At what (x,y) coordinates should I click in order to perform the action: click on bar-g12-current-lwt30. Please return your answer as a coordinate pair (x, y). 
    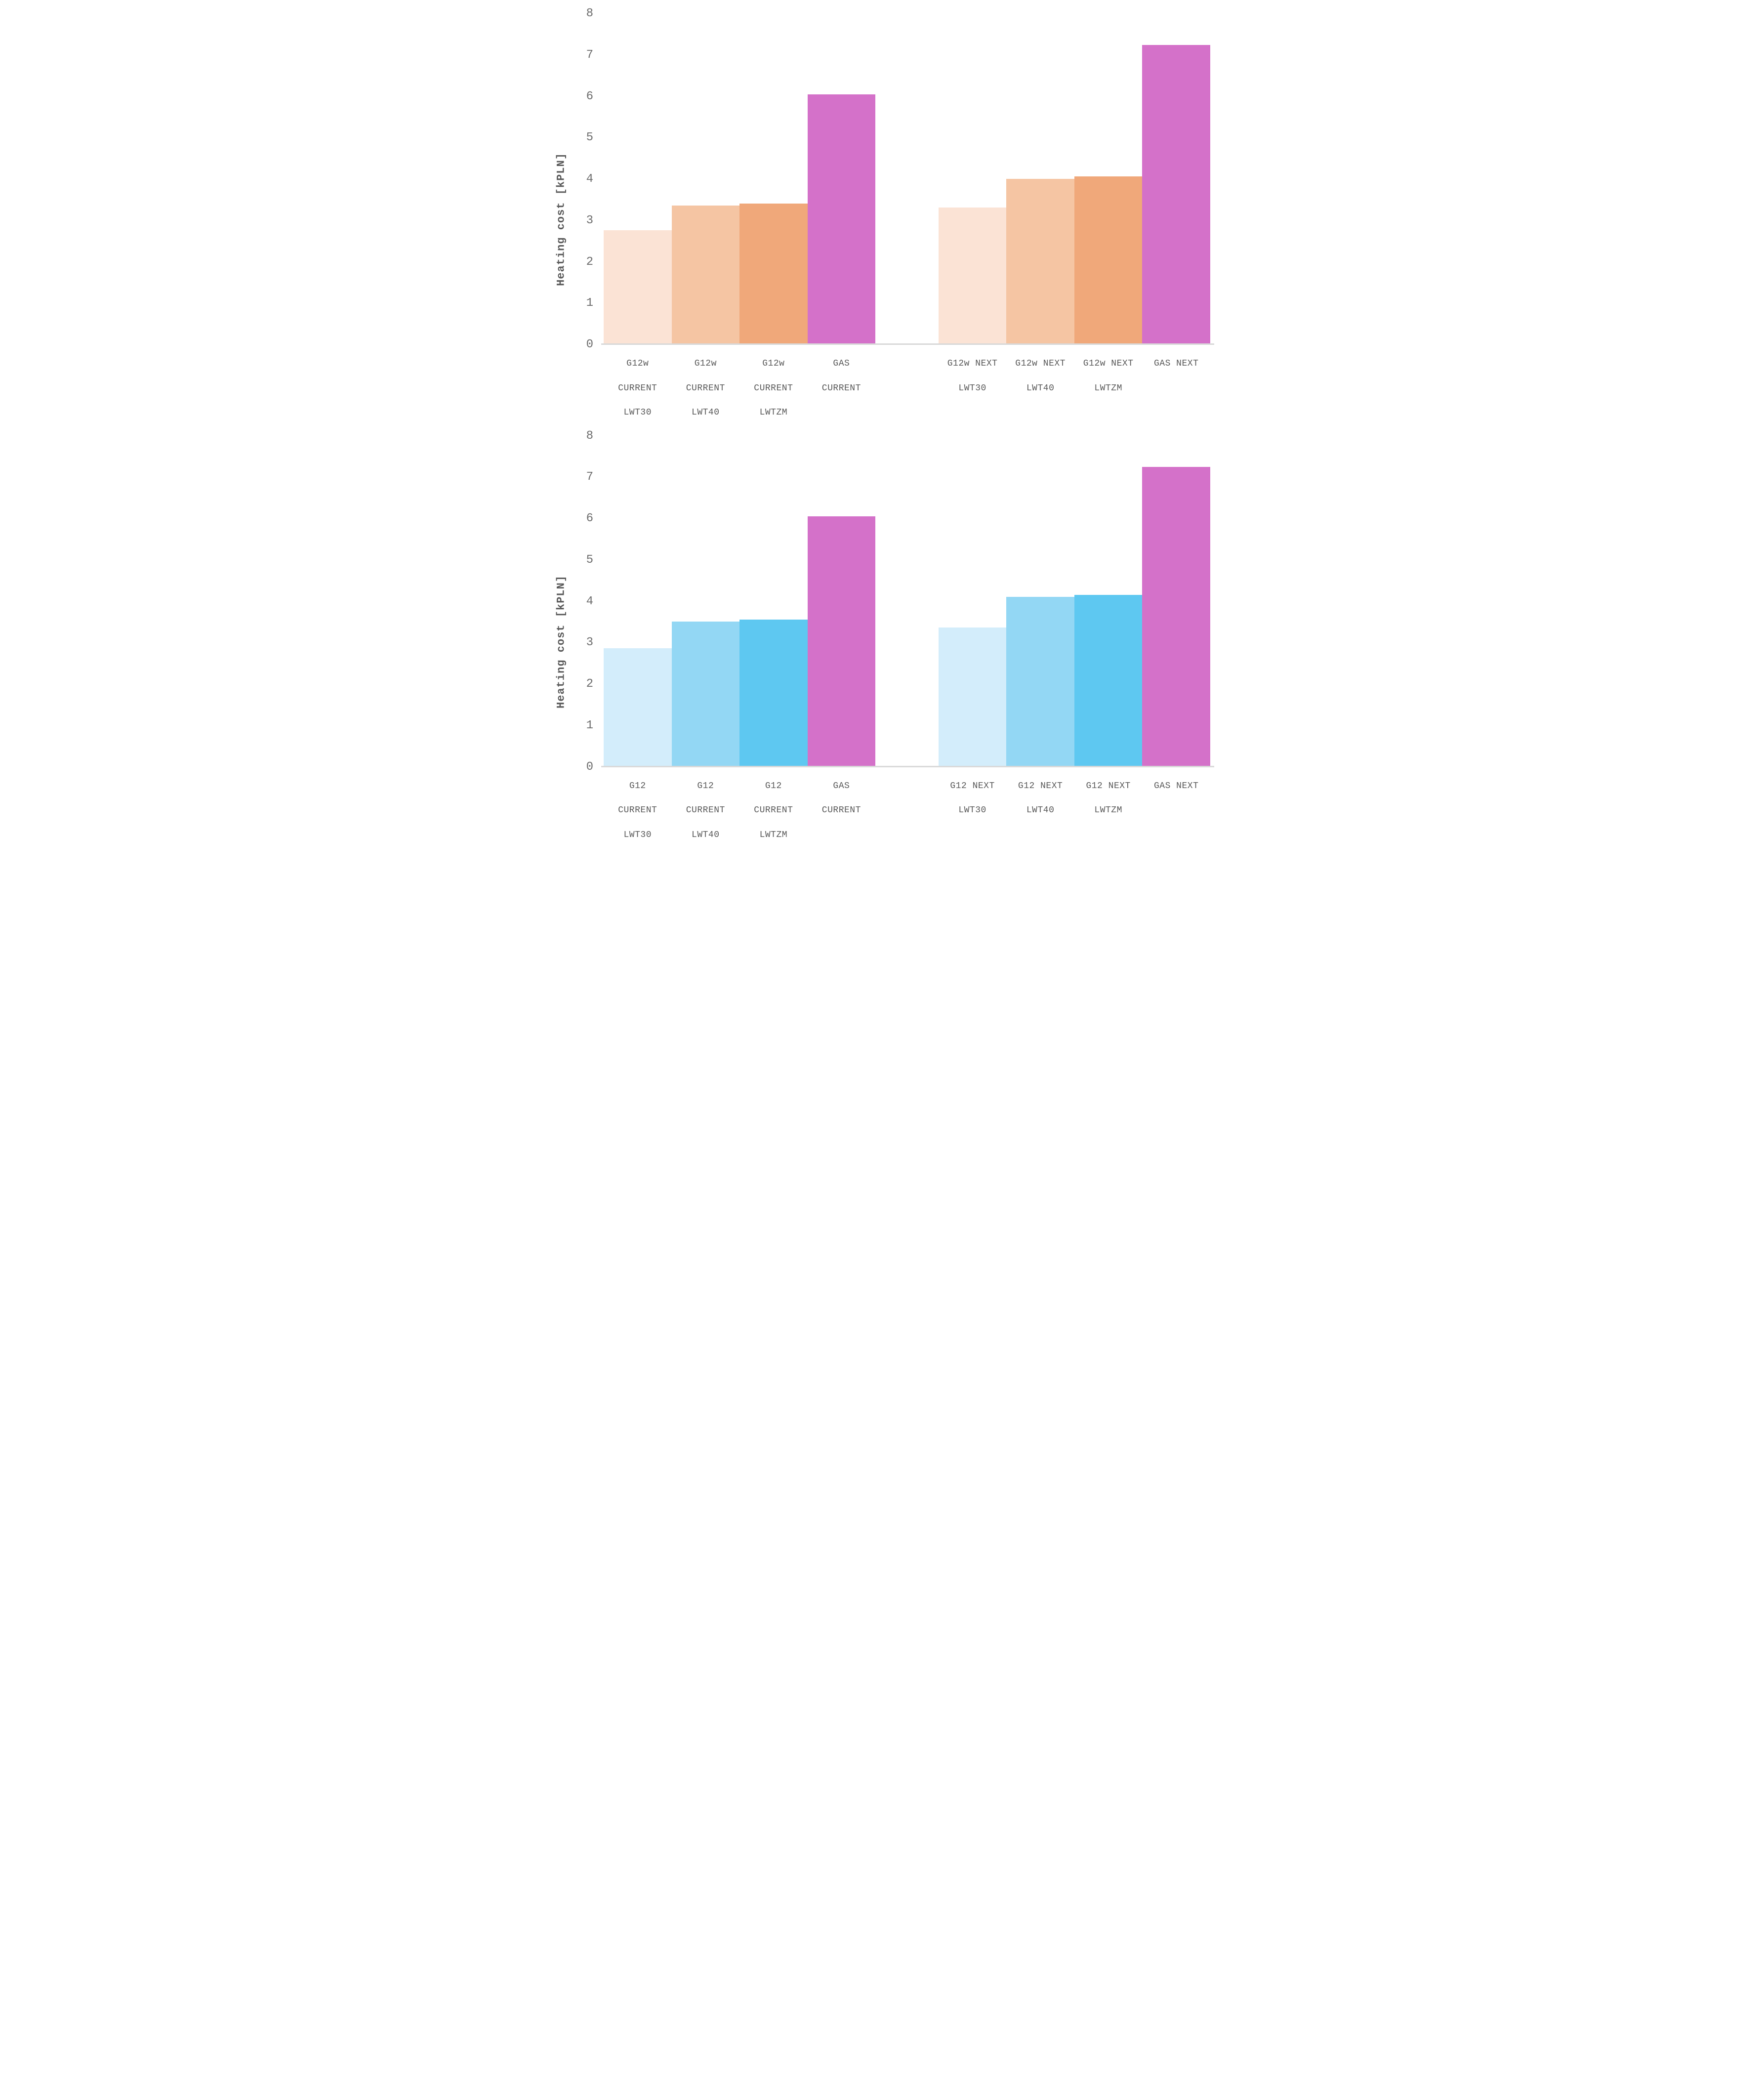
    Looking at the image, I should click on (638, 707).